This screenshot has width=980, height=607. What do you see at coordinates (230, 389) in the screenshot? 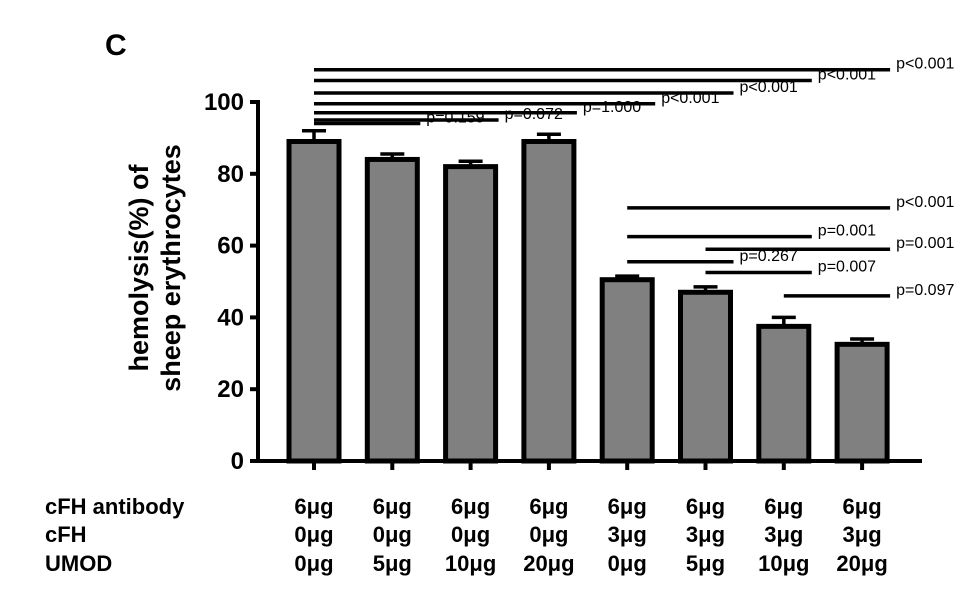
I see `y-tick-label: 20` at bounding box center [230, 389].